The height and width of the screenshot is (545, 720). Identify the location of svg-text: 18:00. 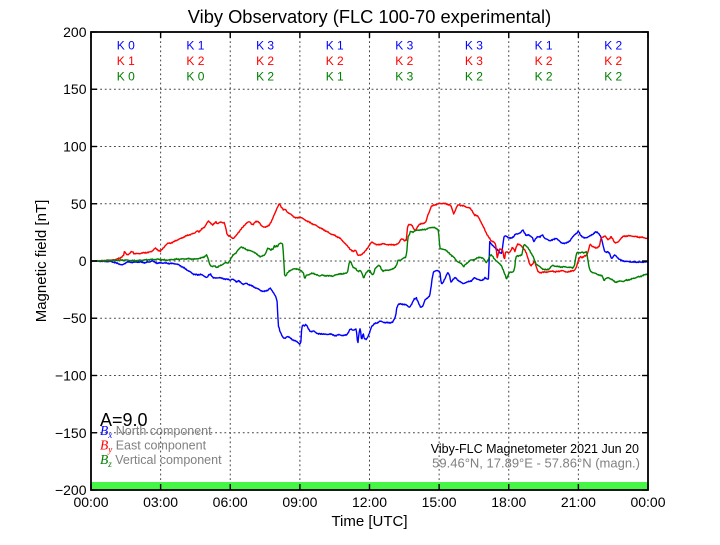
(508, 502).